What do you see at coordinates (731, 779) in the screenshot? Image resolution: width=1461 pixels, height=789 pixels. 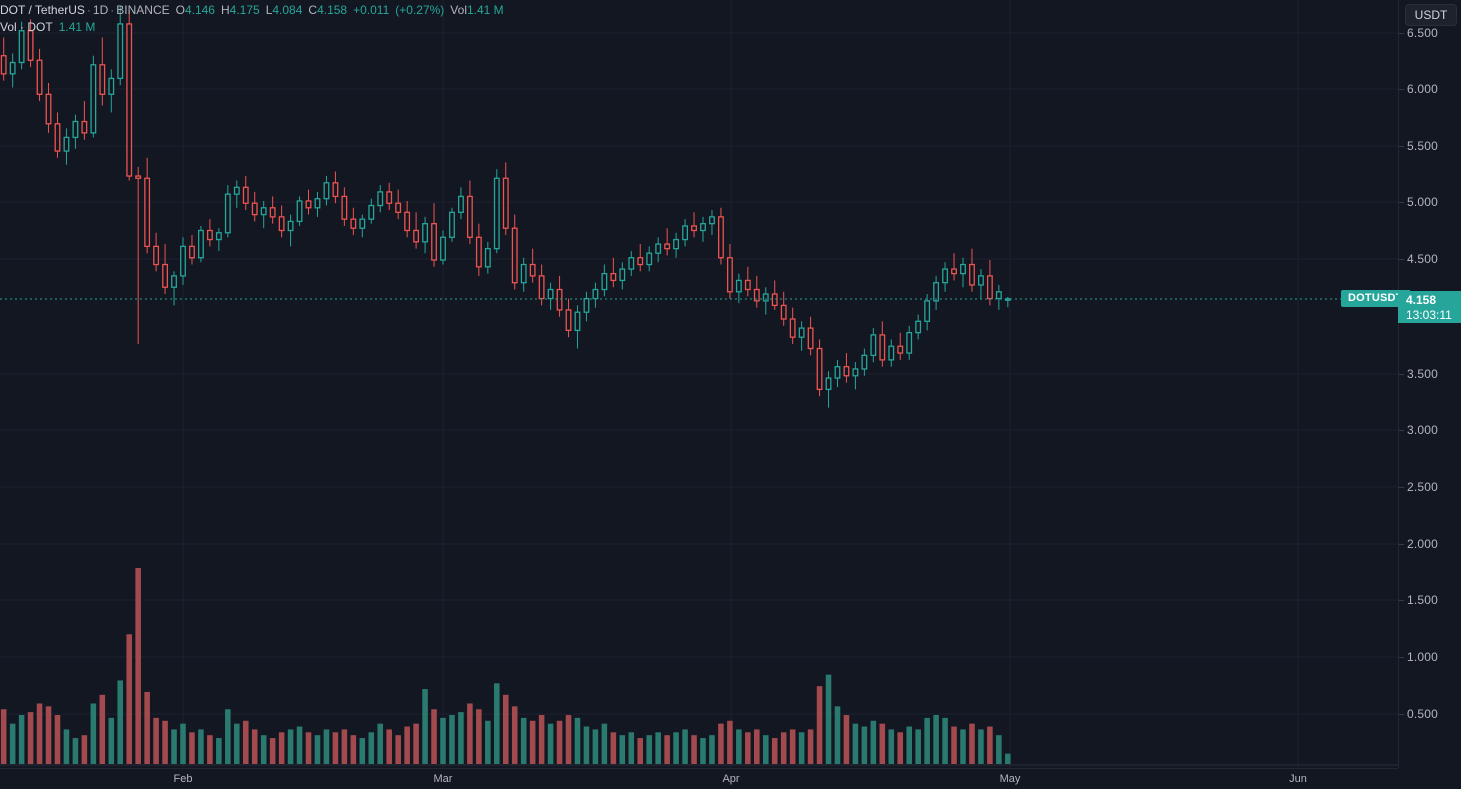 I see `time-tick-apr: Apr` at bounding box center [731, 779].